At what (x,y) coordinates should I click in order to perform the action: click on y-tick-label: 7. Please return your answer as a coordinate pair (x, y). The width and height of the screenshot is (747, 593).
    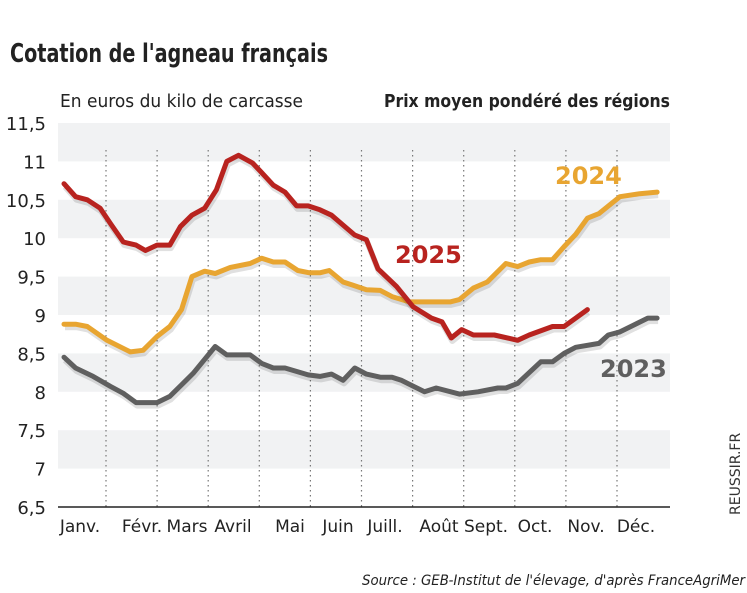
    Looking at the image, I should click on (40, 470).